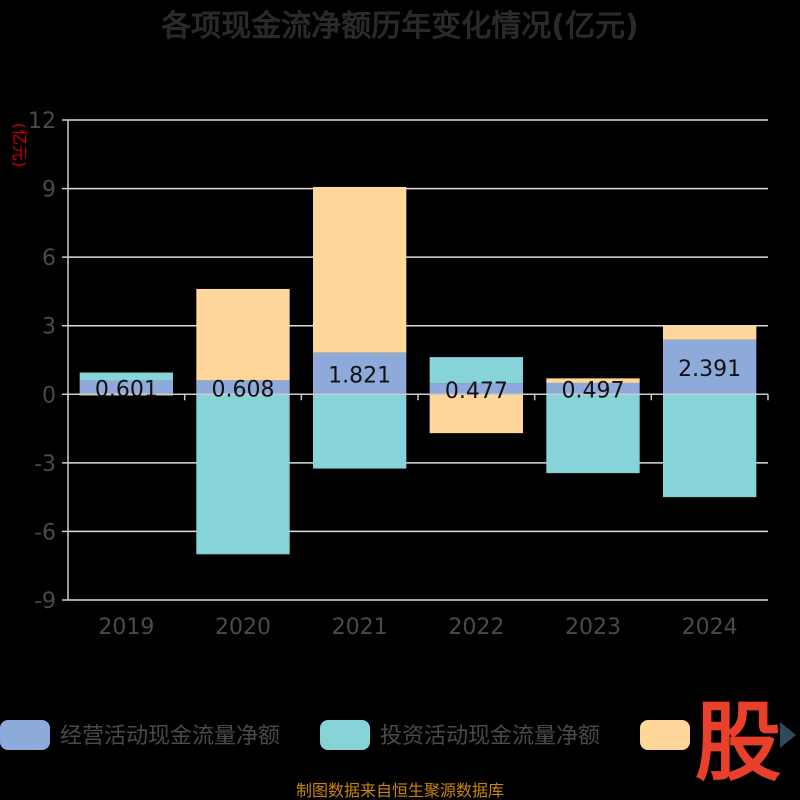  Describe the element at coordinates (418, 380) in the screenshot. I see `data-labels: 0.601 0.608 1.821 0.477 0.497 2.391` at that location.